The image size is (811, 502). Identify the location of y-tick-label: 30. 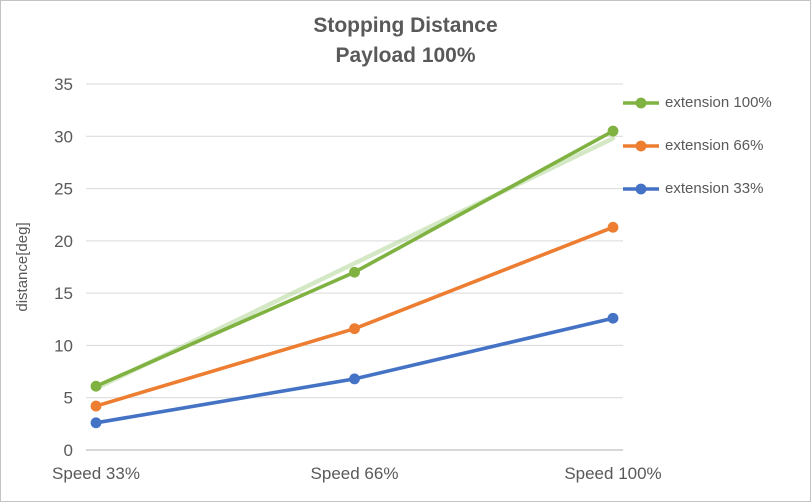
(63, 136).